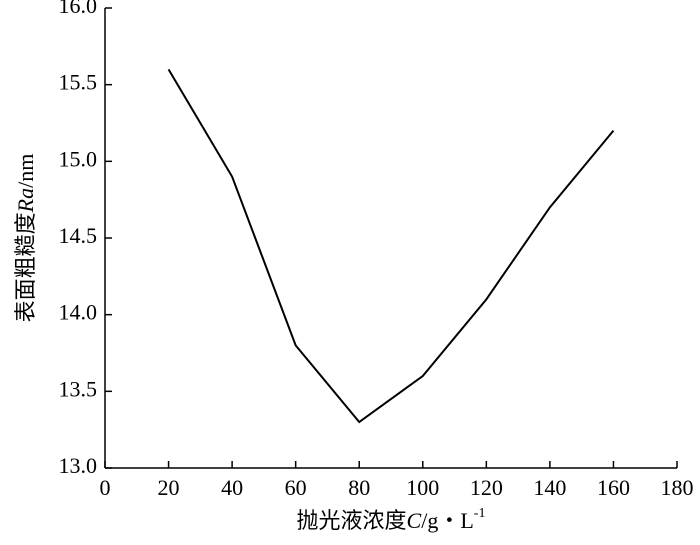  Describe the element at coordinates (78, 235) in the screenshot. I see `y-tick-label: 14.5` at that location.